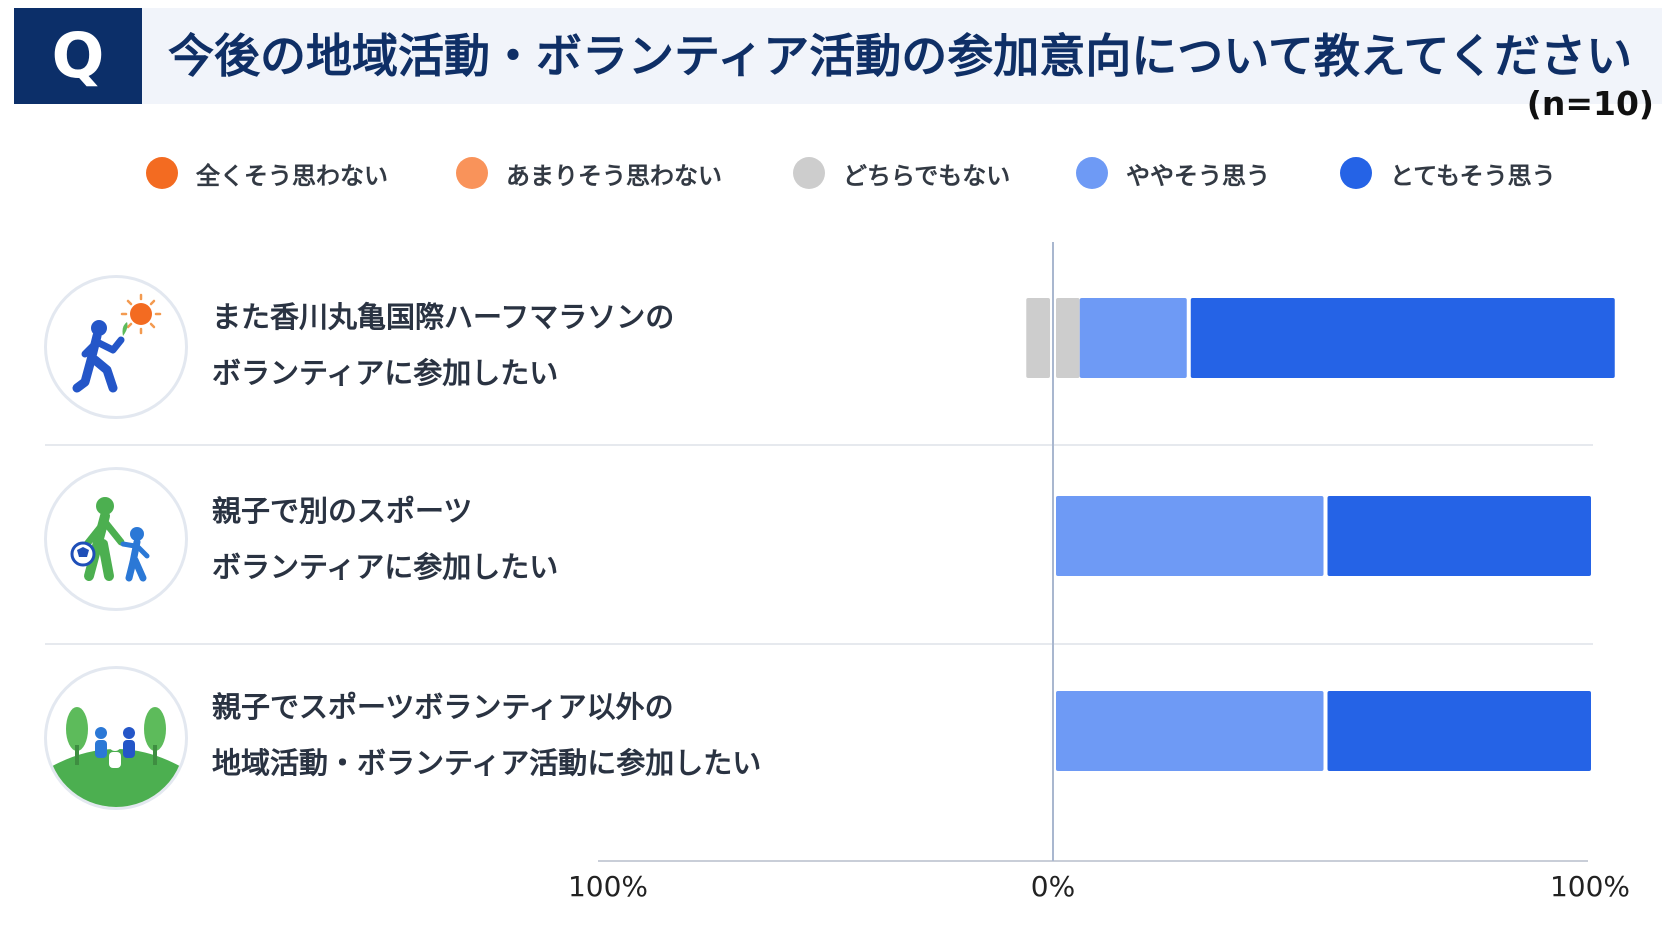  Describe the element at coordinates (116, 539) in the screenshot. I see `parent-child-icon` at that location.